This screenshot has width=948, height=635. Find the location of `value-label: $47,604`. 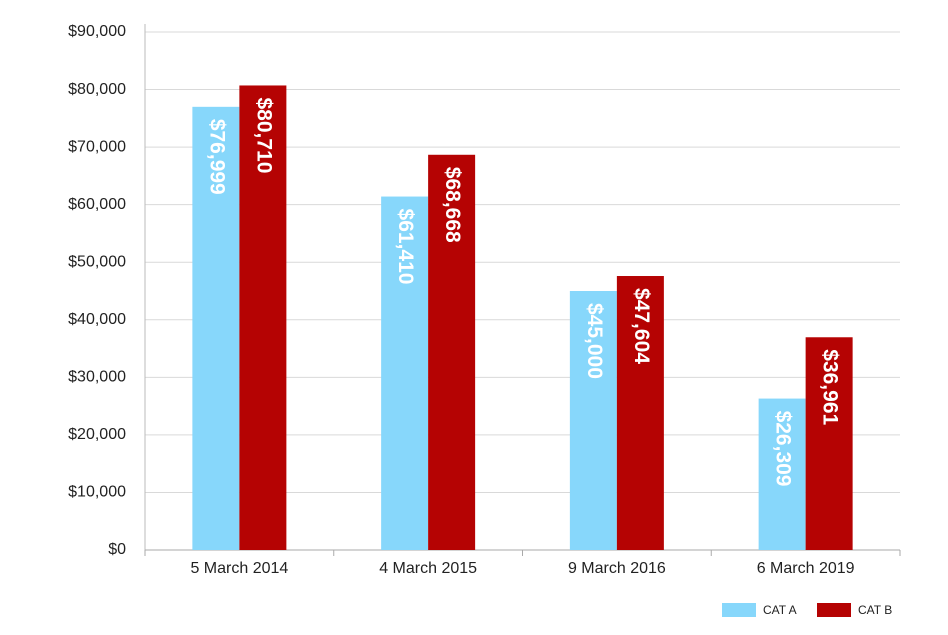

value-label: $47,604 is located at coordinates (641, 326).